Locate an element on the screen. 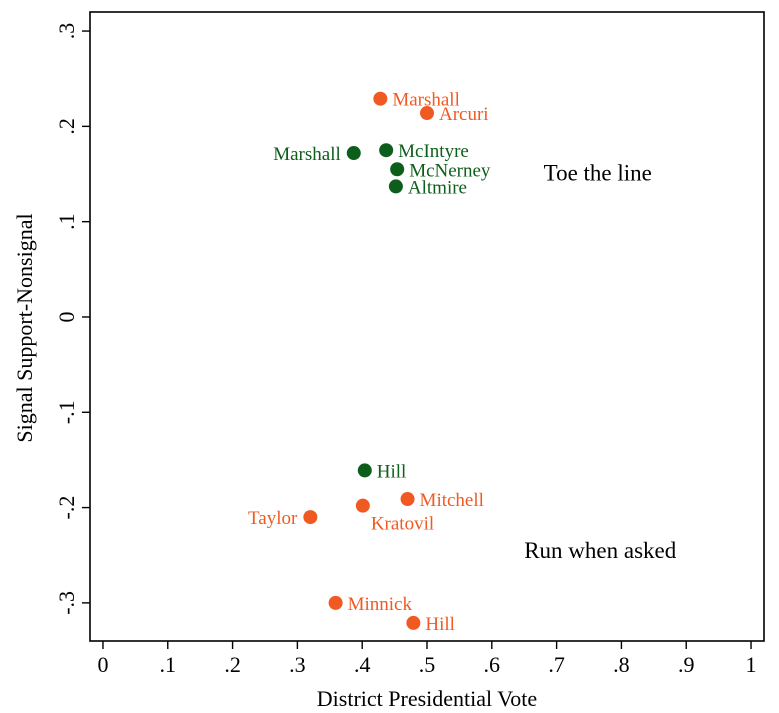 This screenshot has width=779, height=713. x-tick-label: .1 is located at coordinates (168, 664).